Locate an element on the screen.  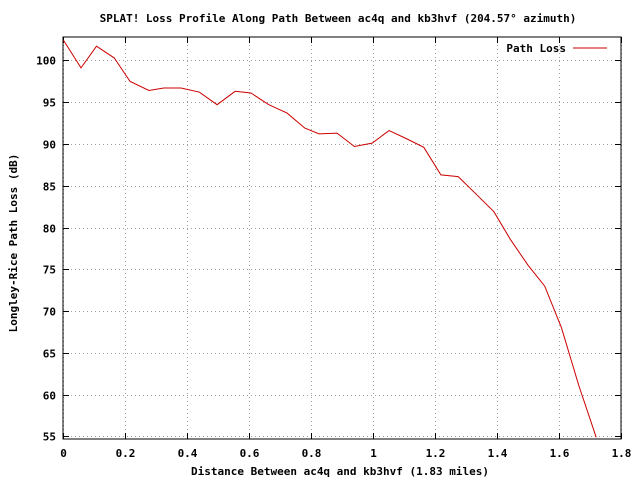
x-tick-label: 1.2 is located at coordinates (436, 453).